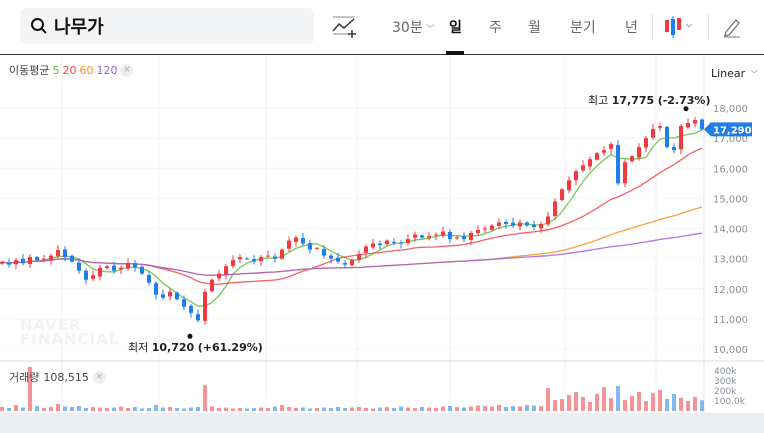  I want to click on draw-button, so click(732, 27).